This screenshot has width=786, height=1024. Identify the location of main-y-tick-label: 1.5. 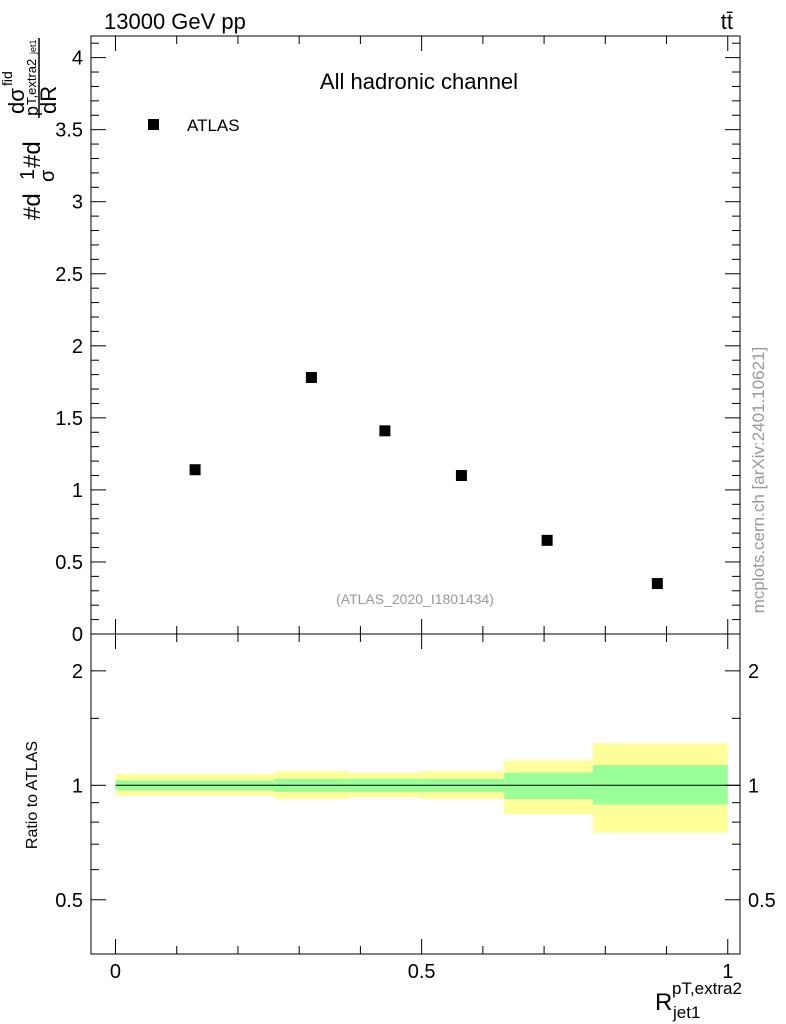
(69, 419).